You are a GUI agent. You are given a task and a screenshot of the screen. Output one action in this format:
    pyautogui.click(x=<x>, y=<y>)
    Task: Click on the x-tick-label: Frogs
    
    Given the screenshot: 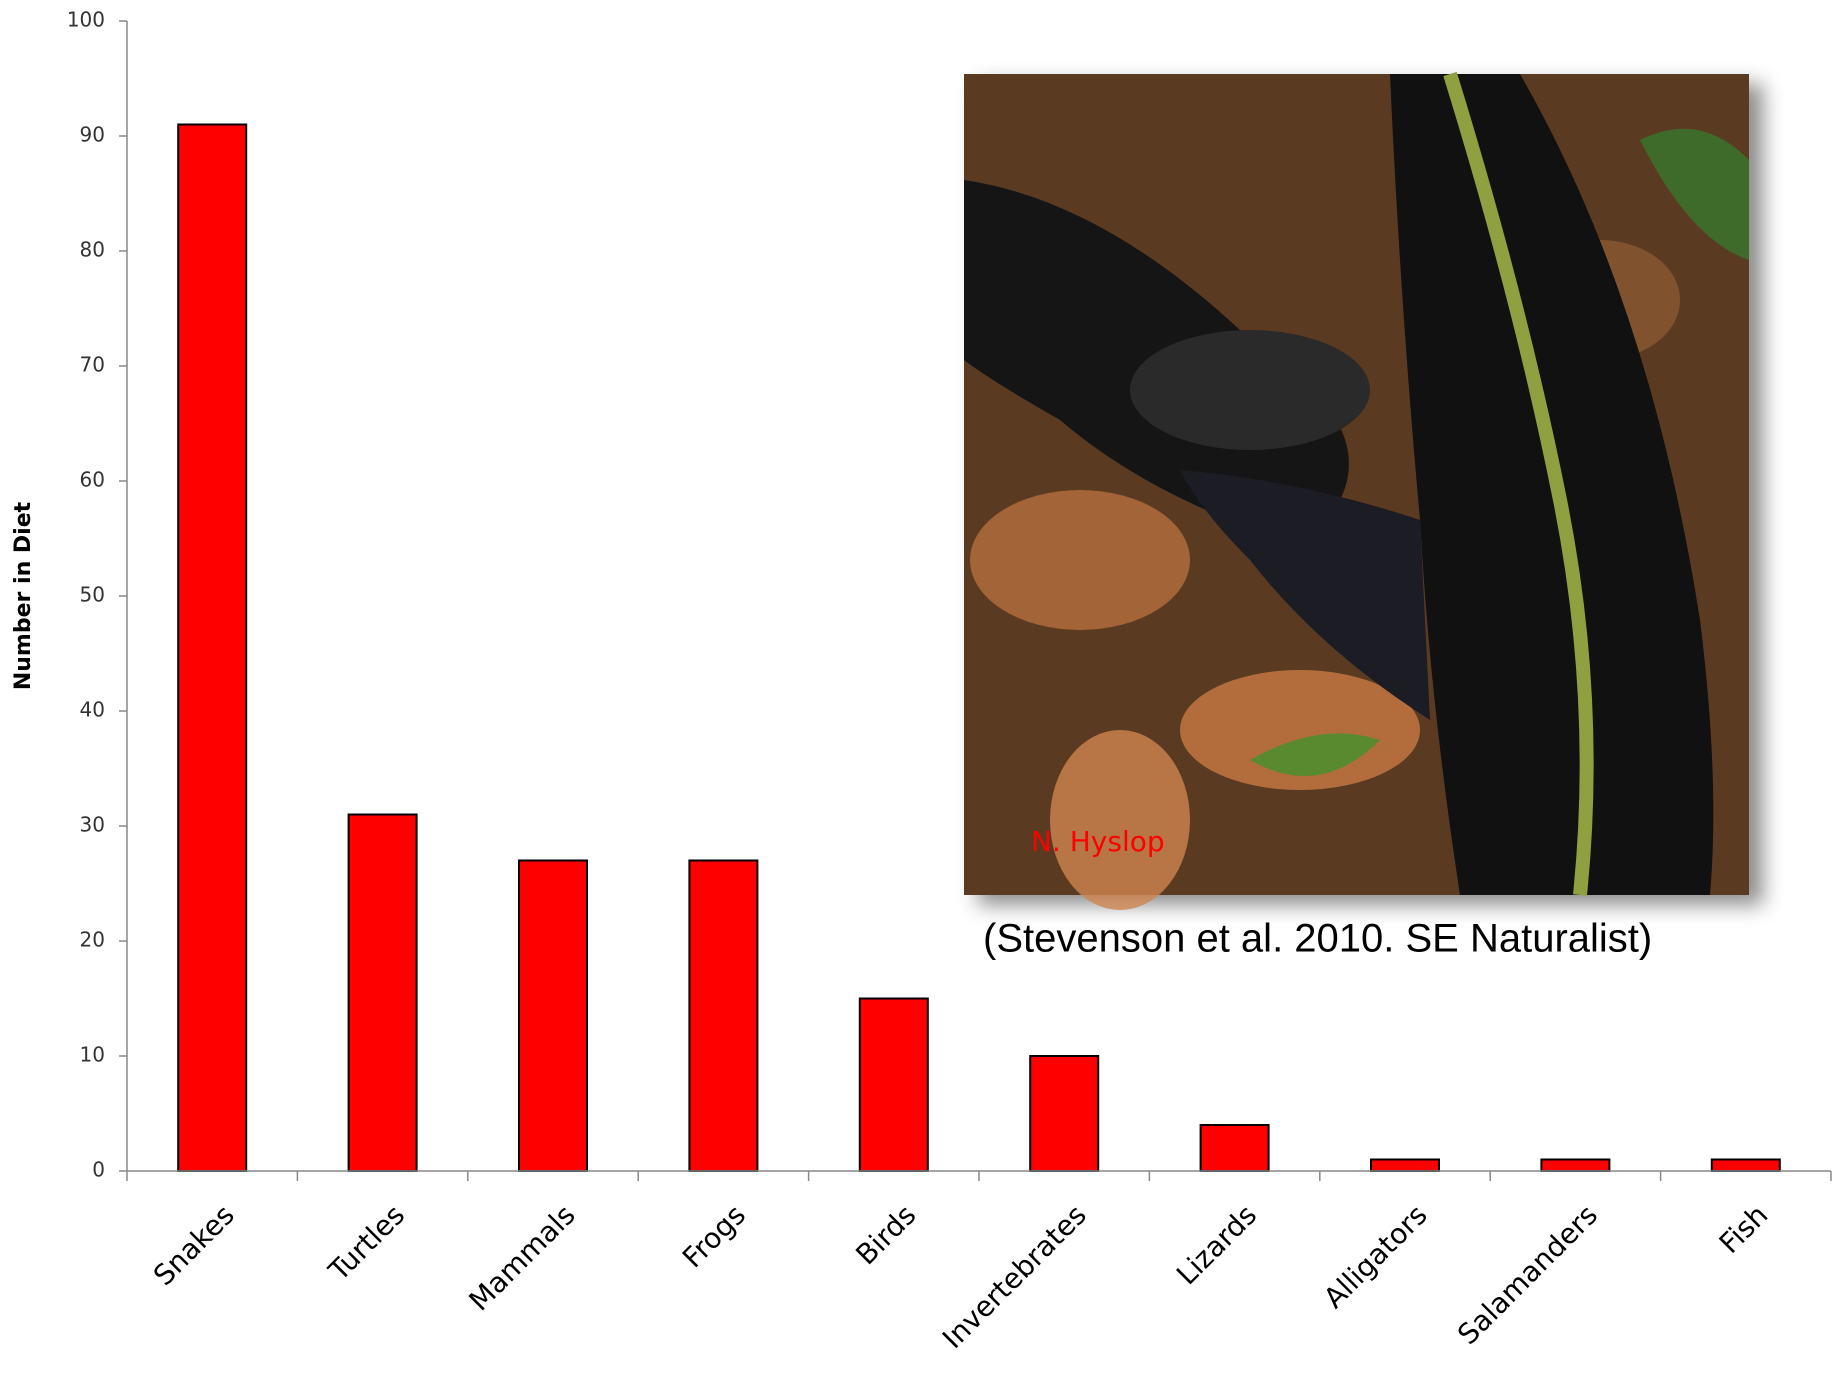 What is the action you would take?
    pyautogui.click(x=714, y=1236)
    